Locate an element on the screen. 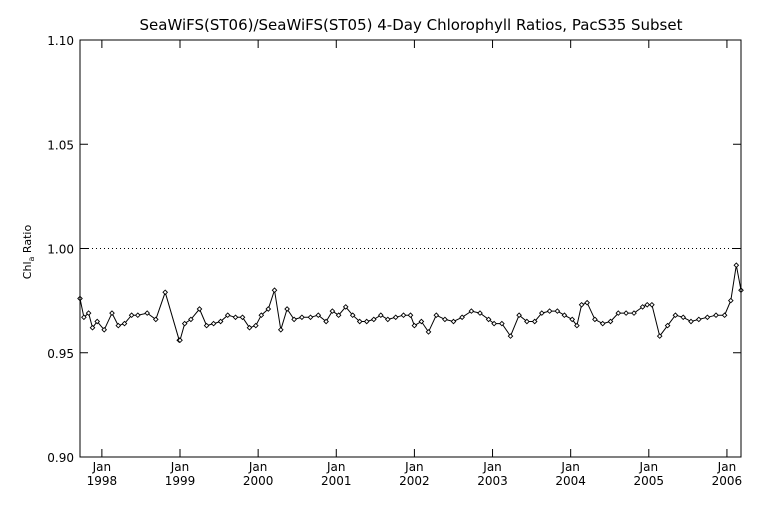 The image size is (768, 512). x-tick-year-label: 2000 is located at coordinates (258, 481).